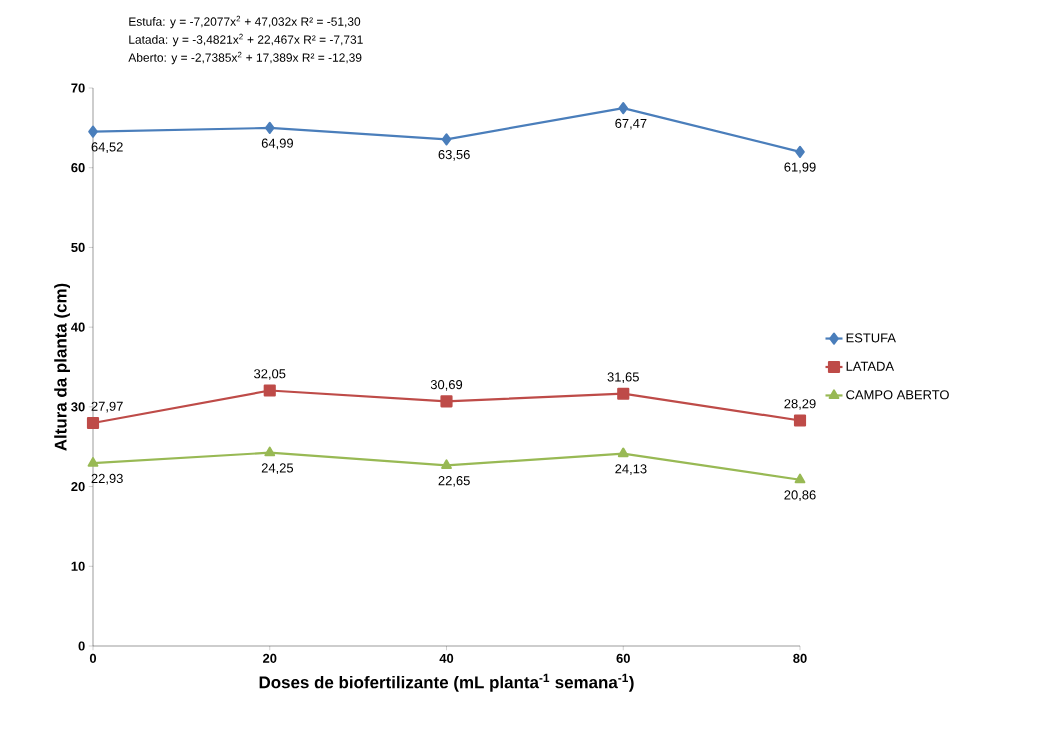 This screenshot has width=1053, height=730. What do you see at coordinates (631, 469) in the screenshot?
I see `data-label: 24,13` at bounding box center [631, 469].